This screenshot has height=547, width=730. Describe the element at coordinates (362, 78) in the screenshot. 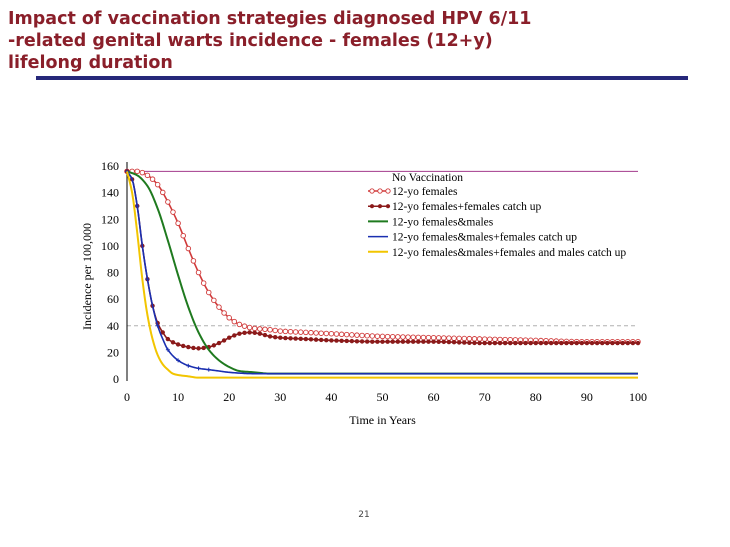

I see `title-underline` at that location.